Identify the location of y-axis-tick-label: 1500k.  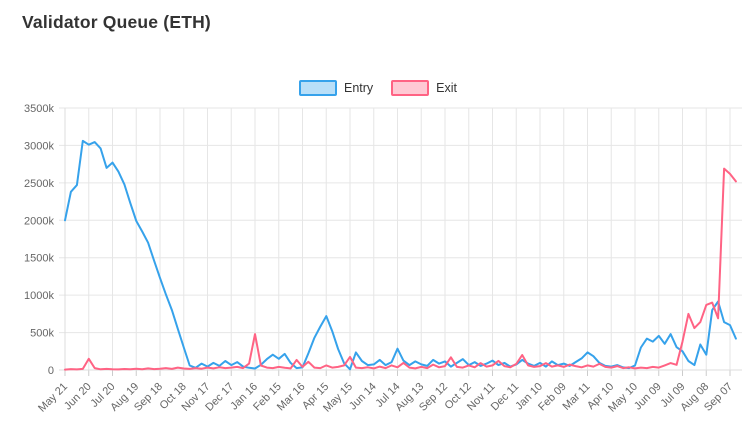
(39, 259).